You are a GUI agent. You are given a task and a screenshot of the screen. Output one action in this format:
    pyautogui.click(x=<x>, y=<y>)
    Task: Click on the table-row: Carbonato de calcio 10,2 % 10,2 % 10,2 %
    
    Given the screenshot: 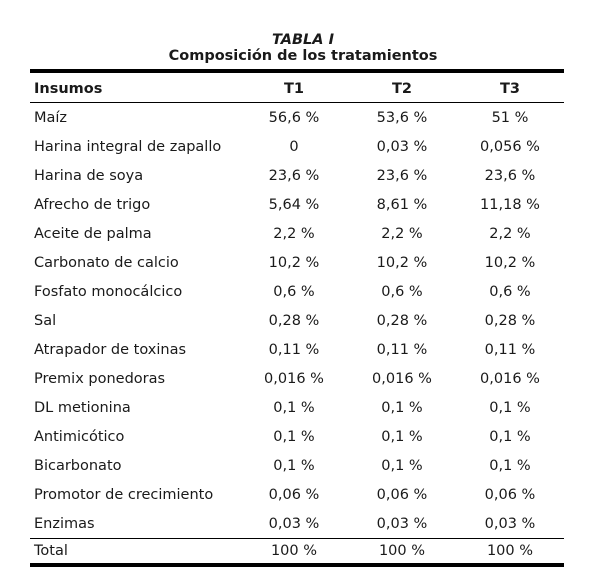 What is the action you would take?
    pyautogui.click(x=297, y=262)
    